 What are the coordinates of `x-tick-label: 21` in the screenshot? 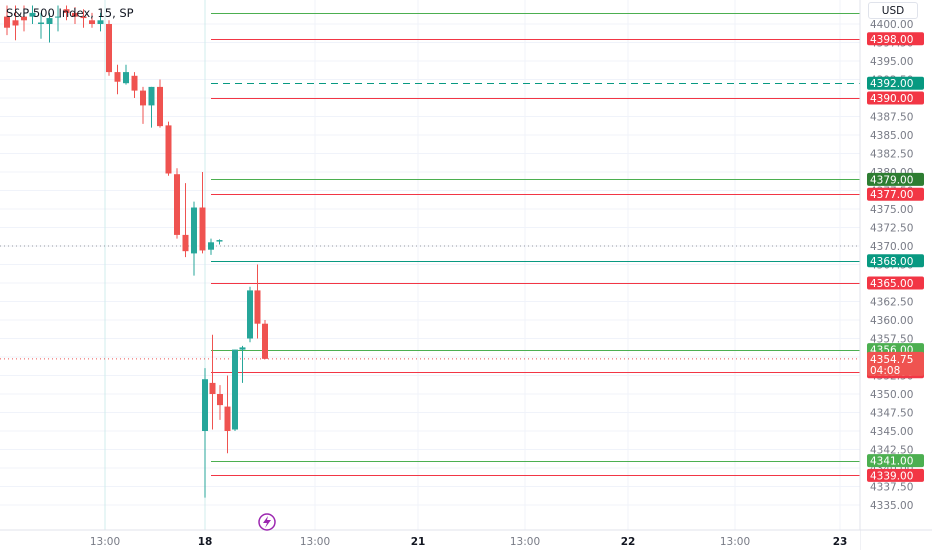 It's located at (418, 542).